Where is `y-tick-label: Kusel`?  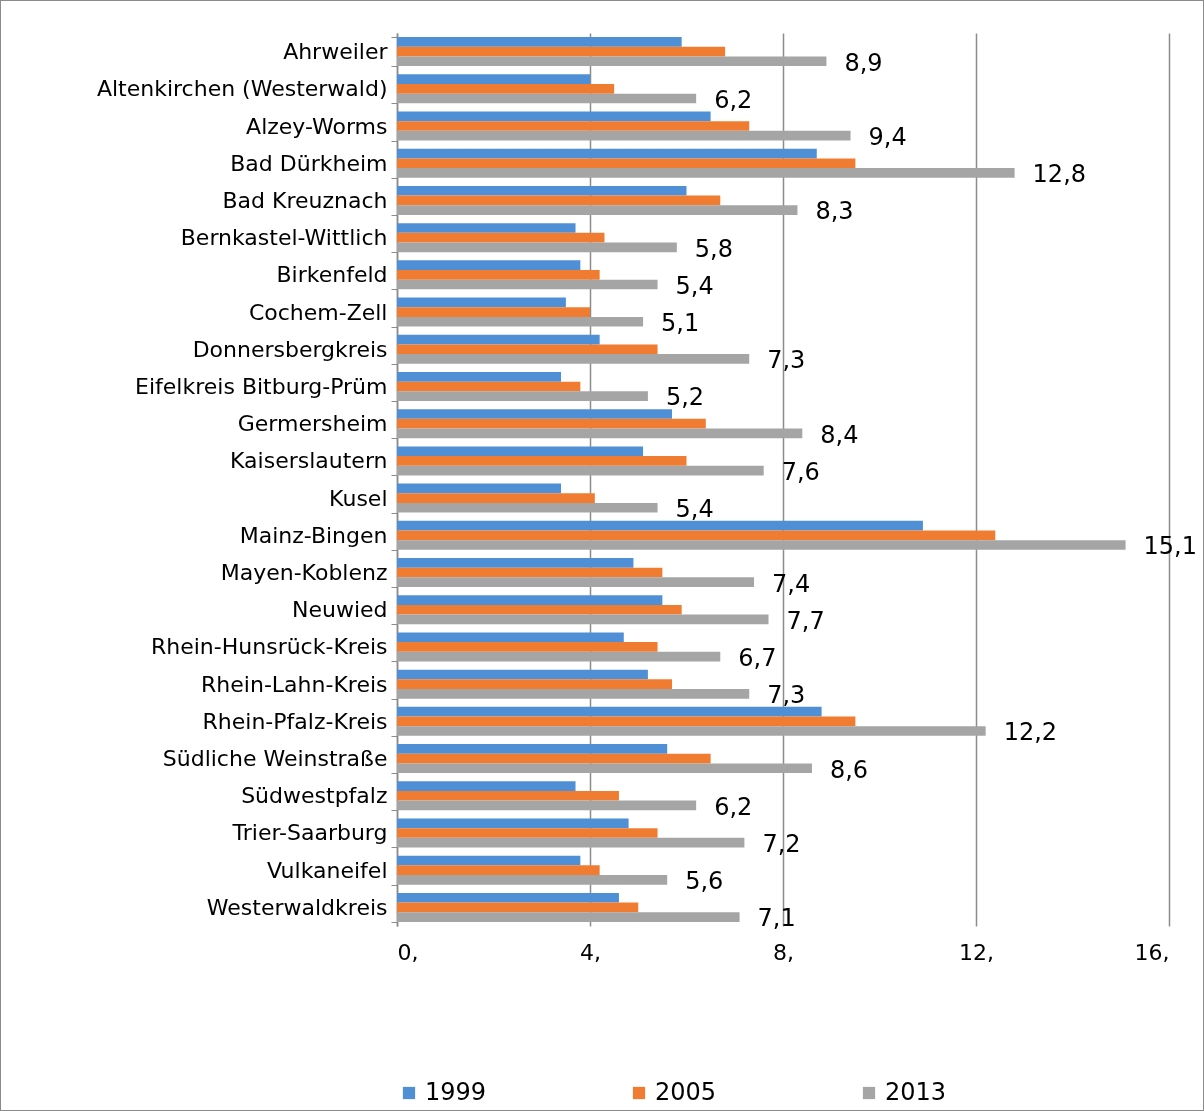 y-tick-label: Kusel is located at coordinates (358, 498).